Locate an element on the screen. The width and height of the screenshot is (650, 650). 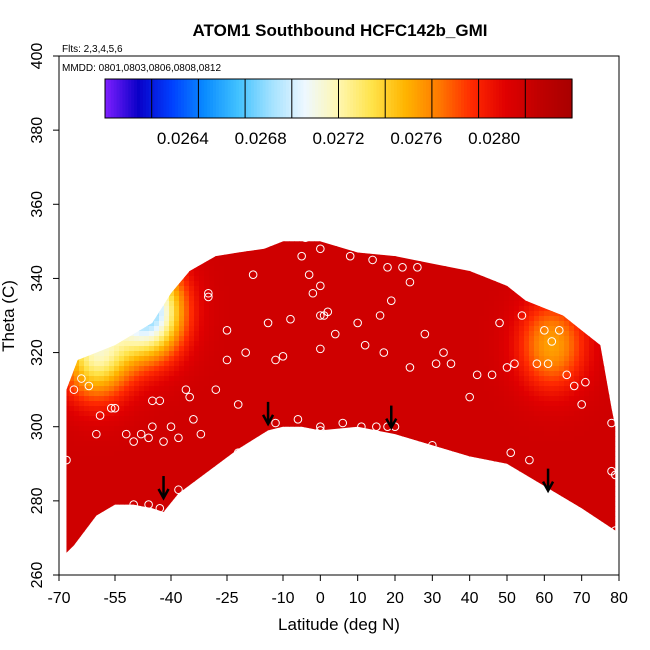
x-tick-label: 0 is located at coordinates (320, 598).